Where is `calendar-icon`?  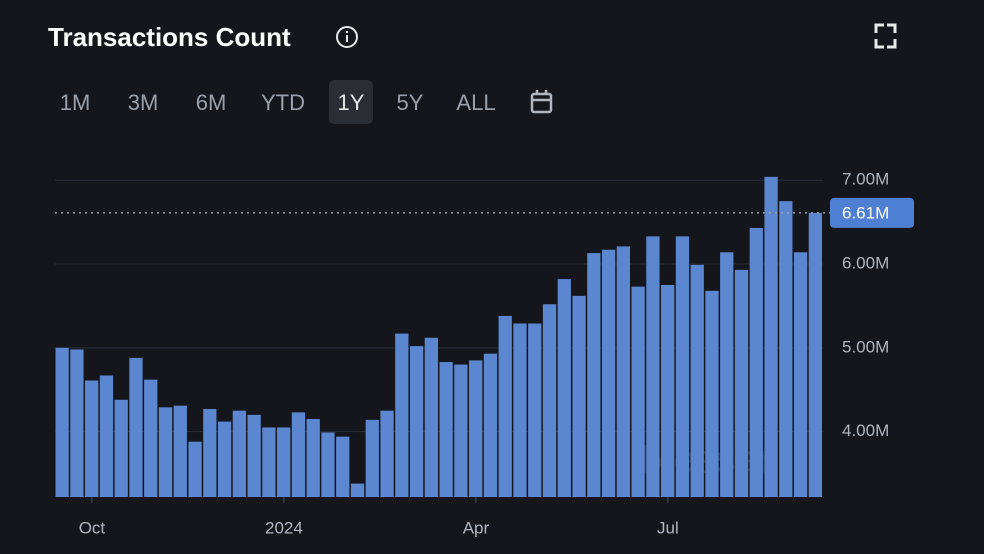
calendar-icon is located at coordinates (541, 102).